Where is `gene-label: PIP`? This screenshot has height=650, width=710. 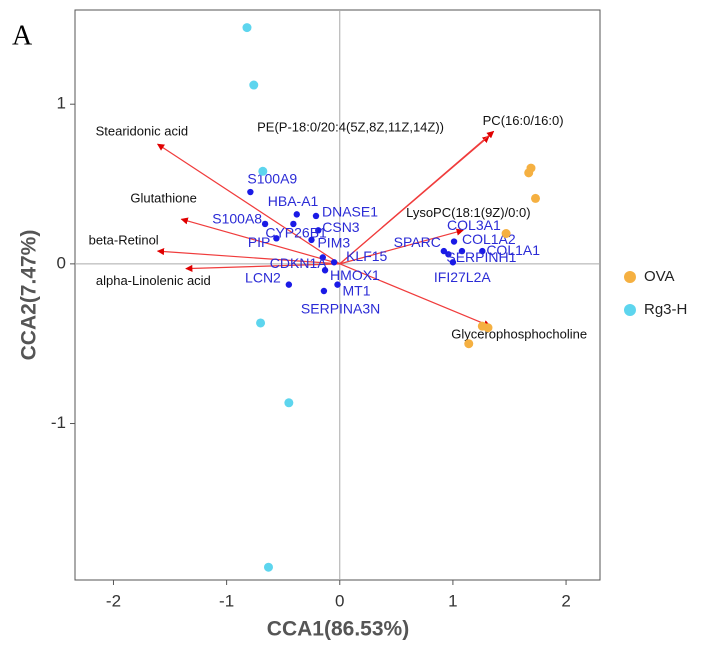 gene-label: PIP is located at coordinates (259, 242).